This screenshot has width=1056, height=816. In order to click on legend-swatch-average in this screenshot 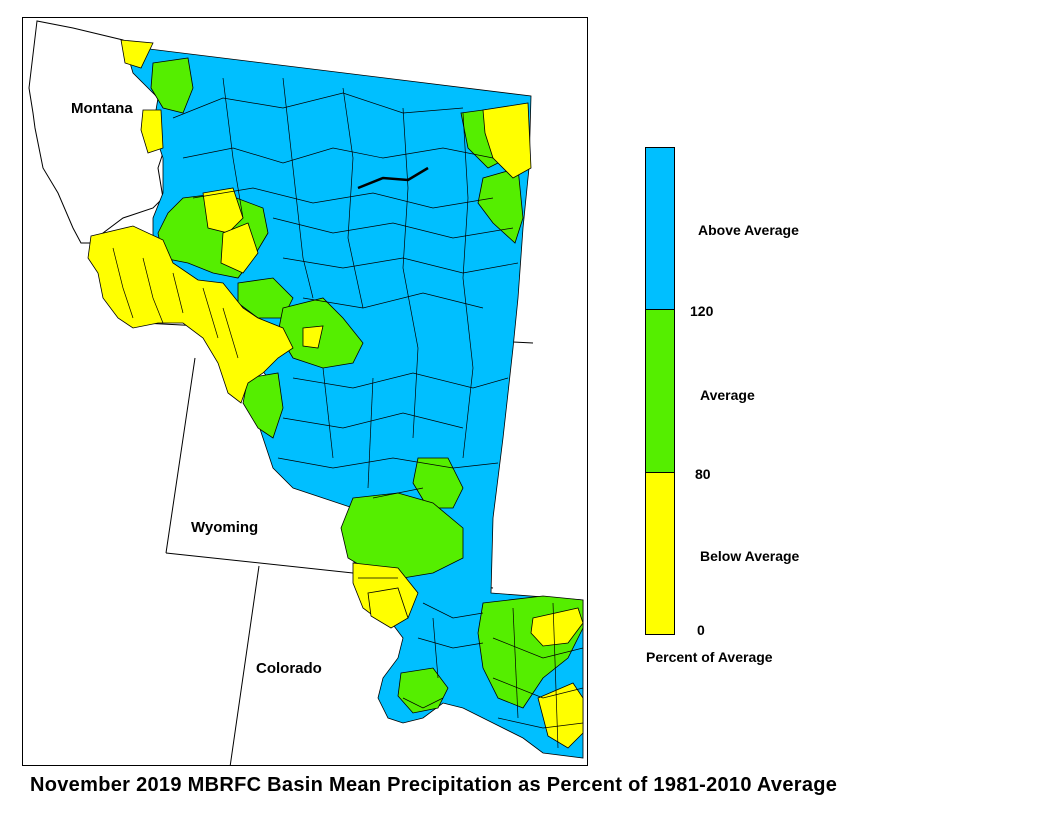, I will do `click(660, 391)`.